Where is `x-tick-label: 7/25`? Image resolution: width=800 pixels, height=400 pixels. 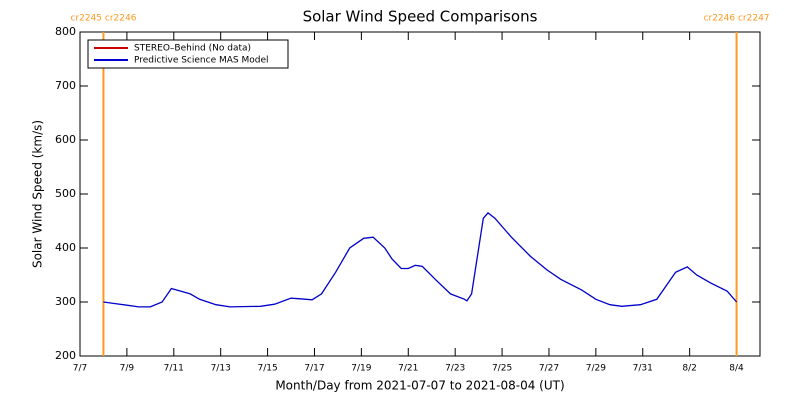
x-tick-label: 7/25 is located at coordinates (502, 369).